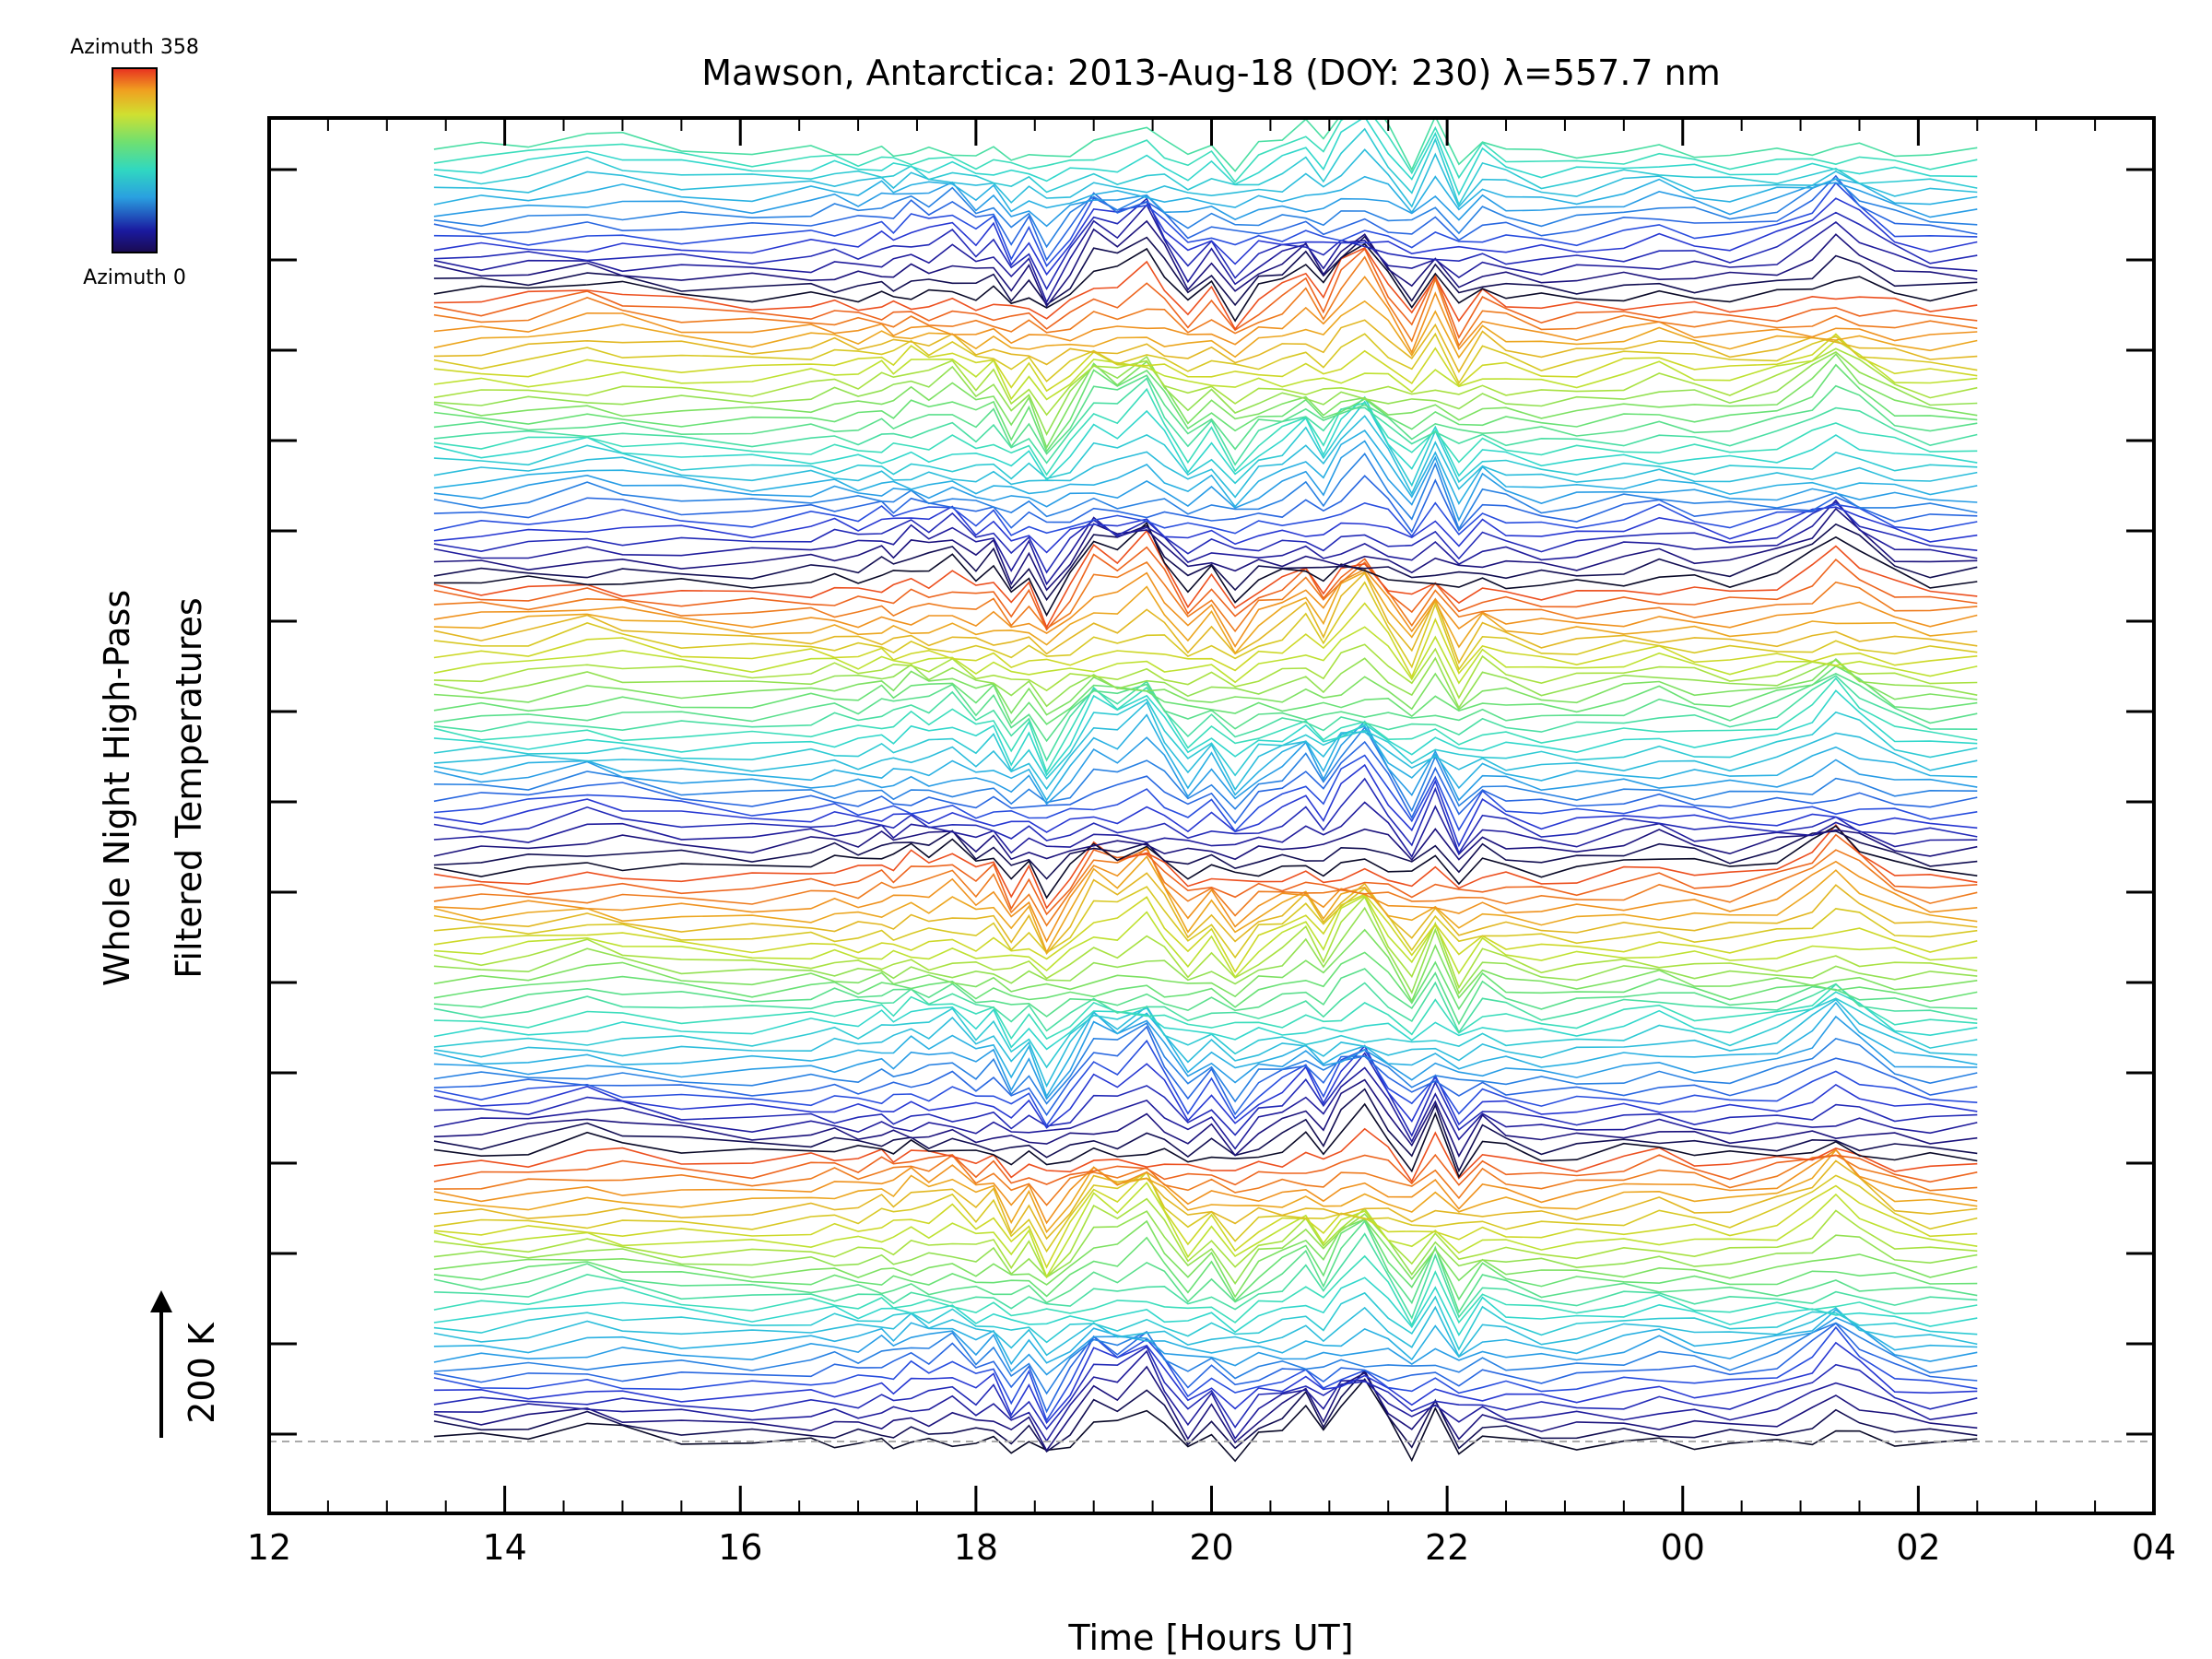 The width and height of the screenshot is (2212, 1659). Describe the element at coordinates (189, 787) in the screenshot. I see `y-axis-label-line2: Filtered Temperatures` at that location.